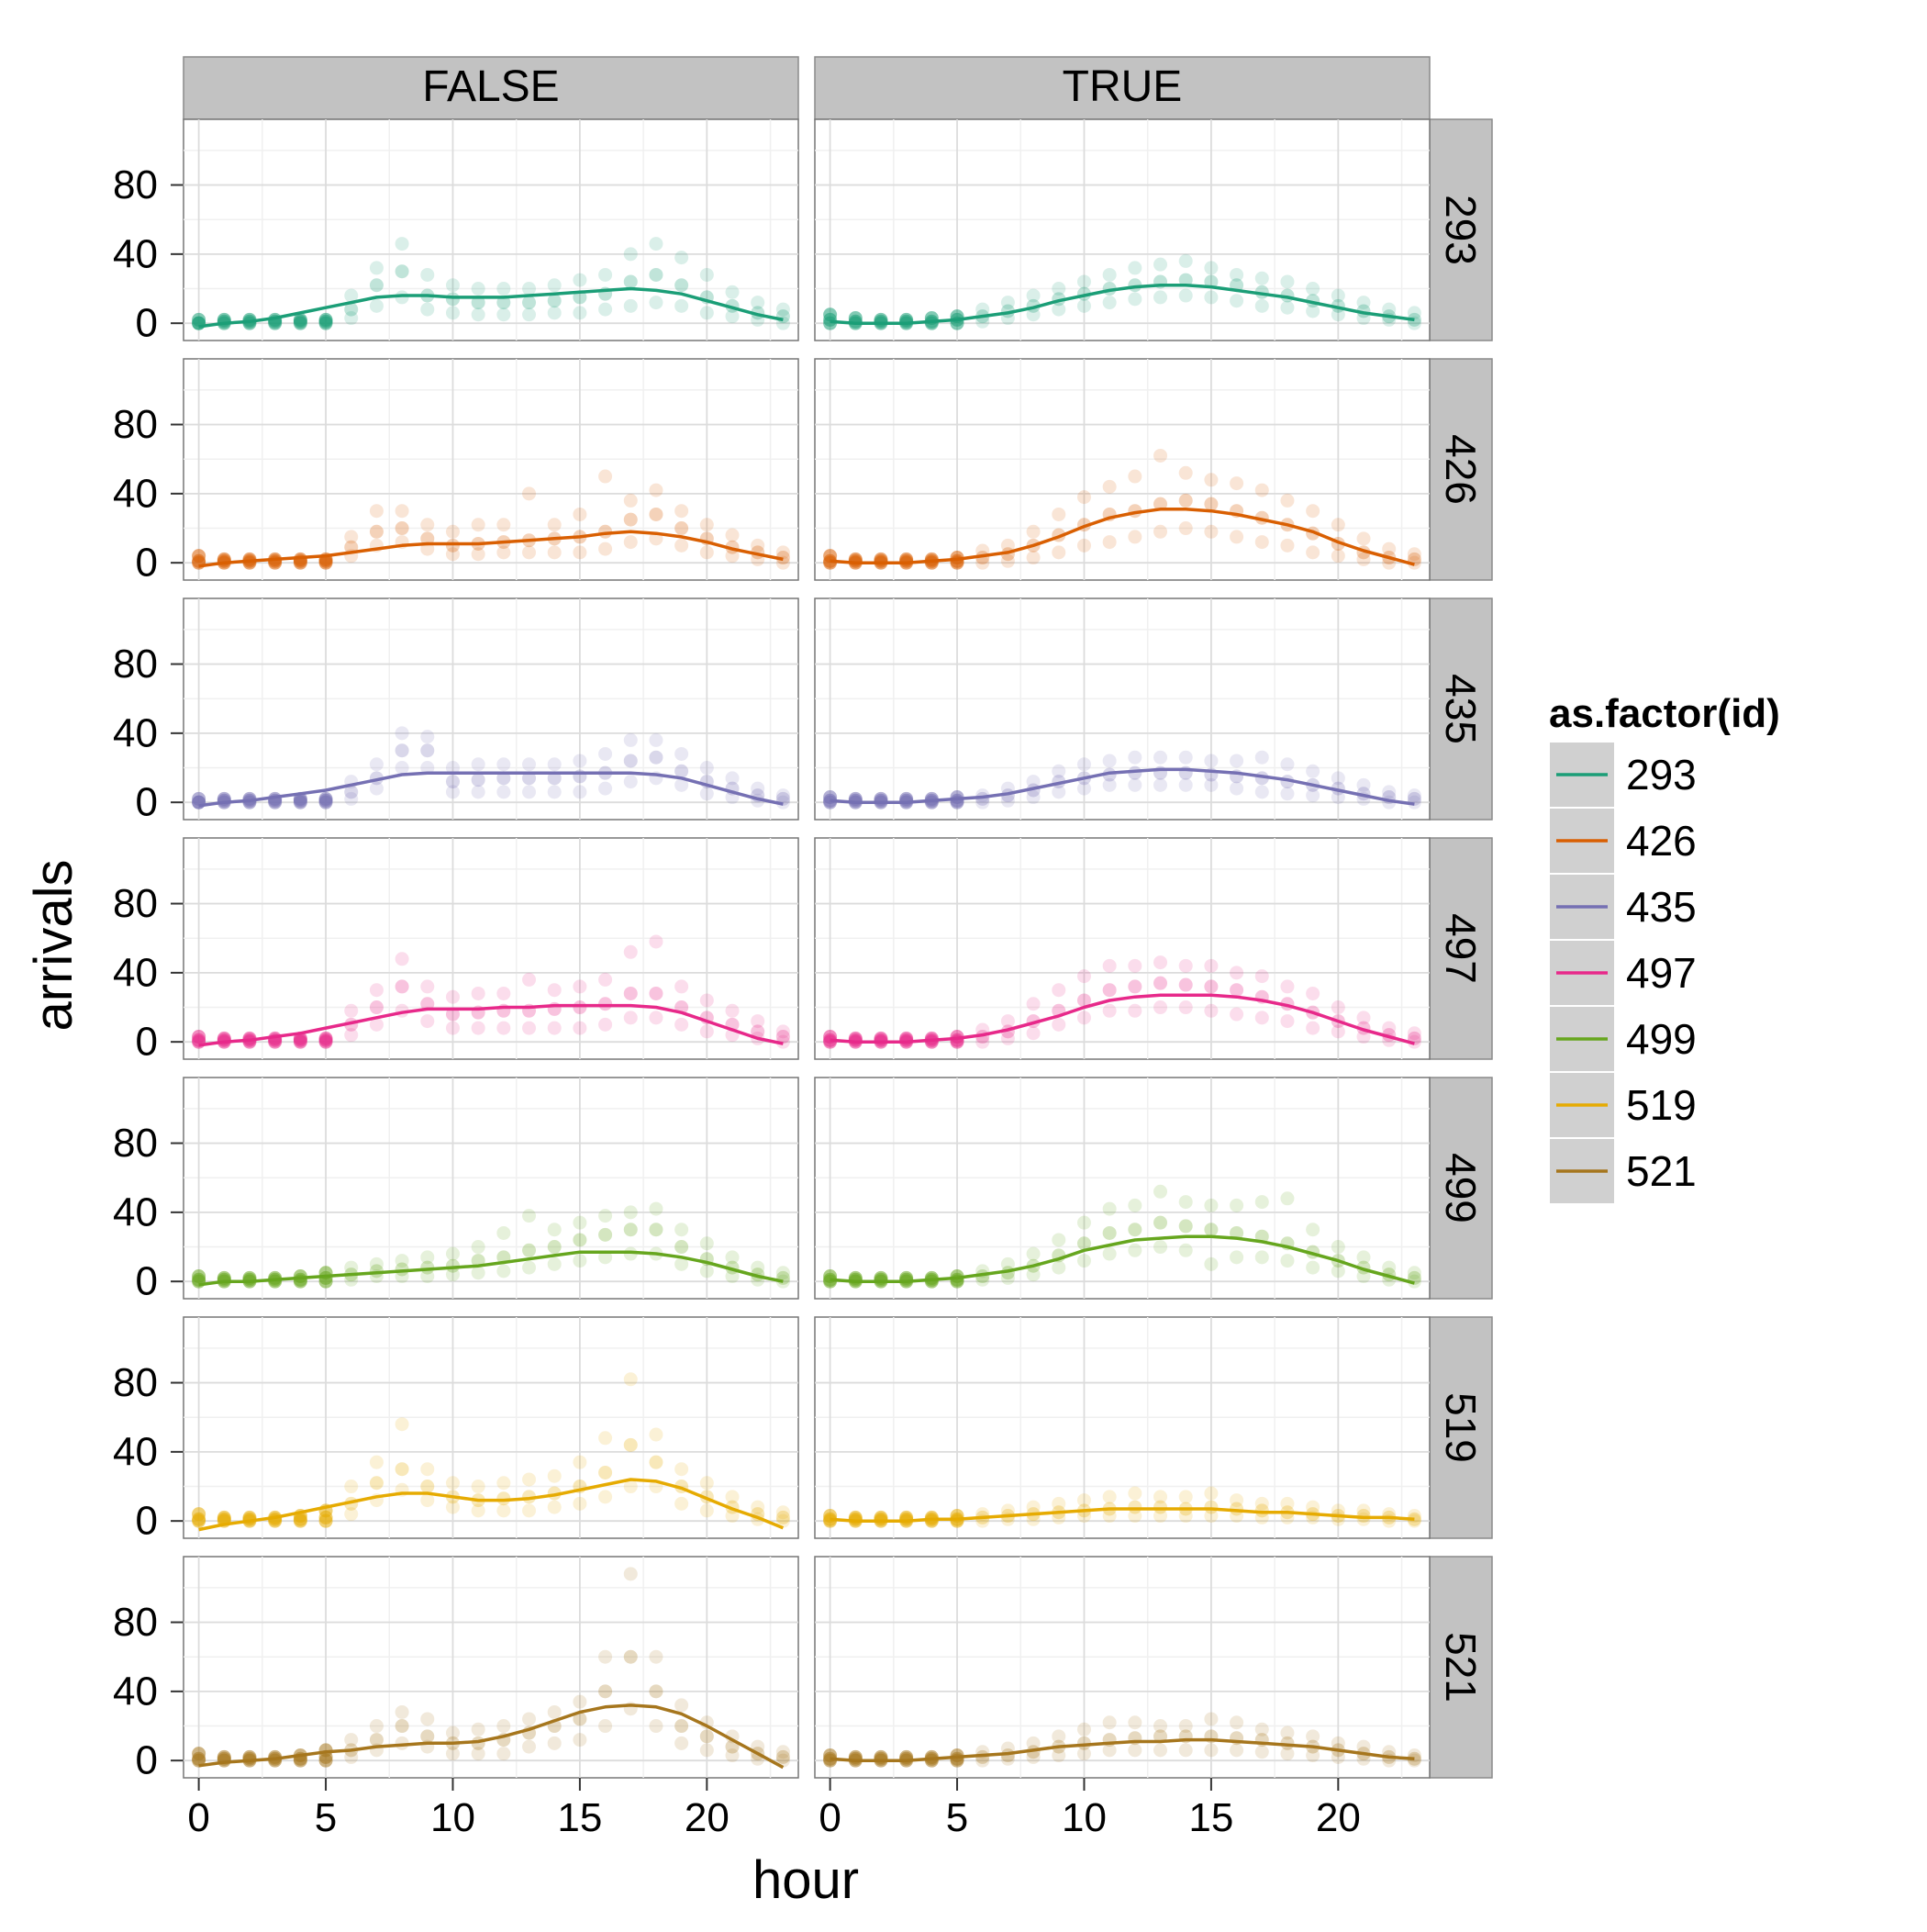 The image size is (1927, 1932). I want to click on y-tick-label: 40, so click(135, 733).